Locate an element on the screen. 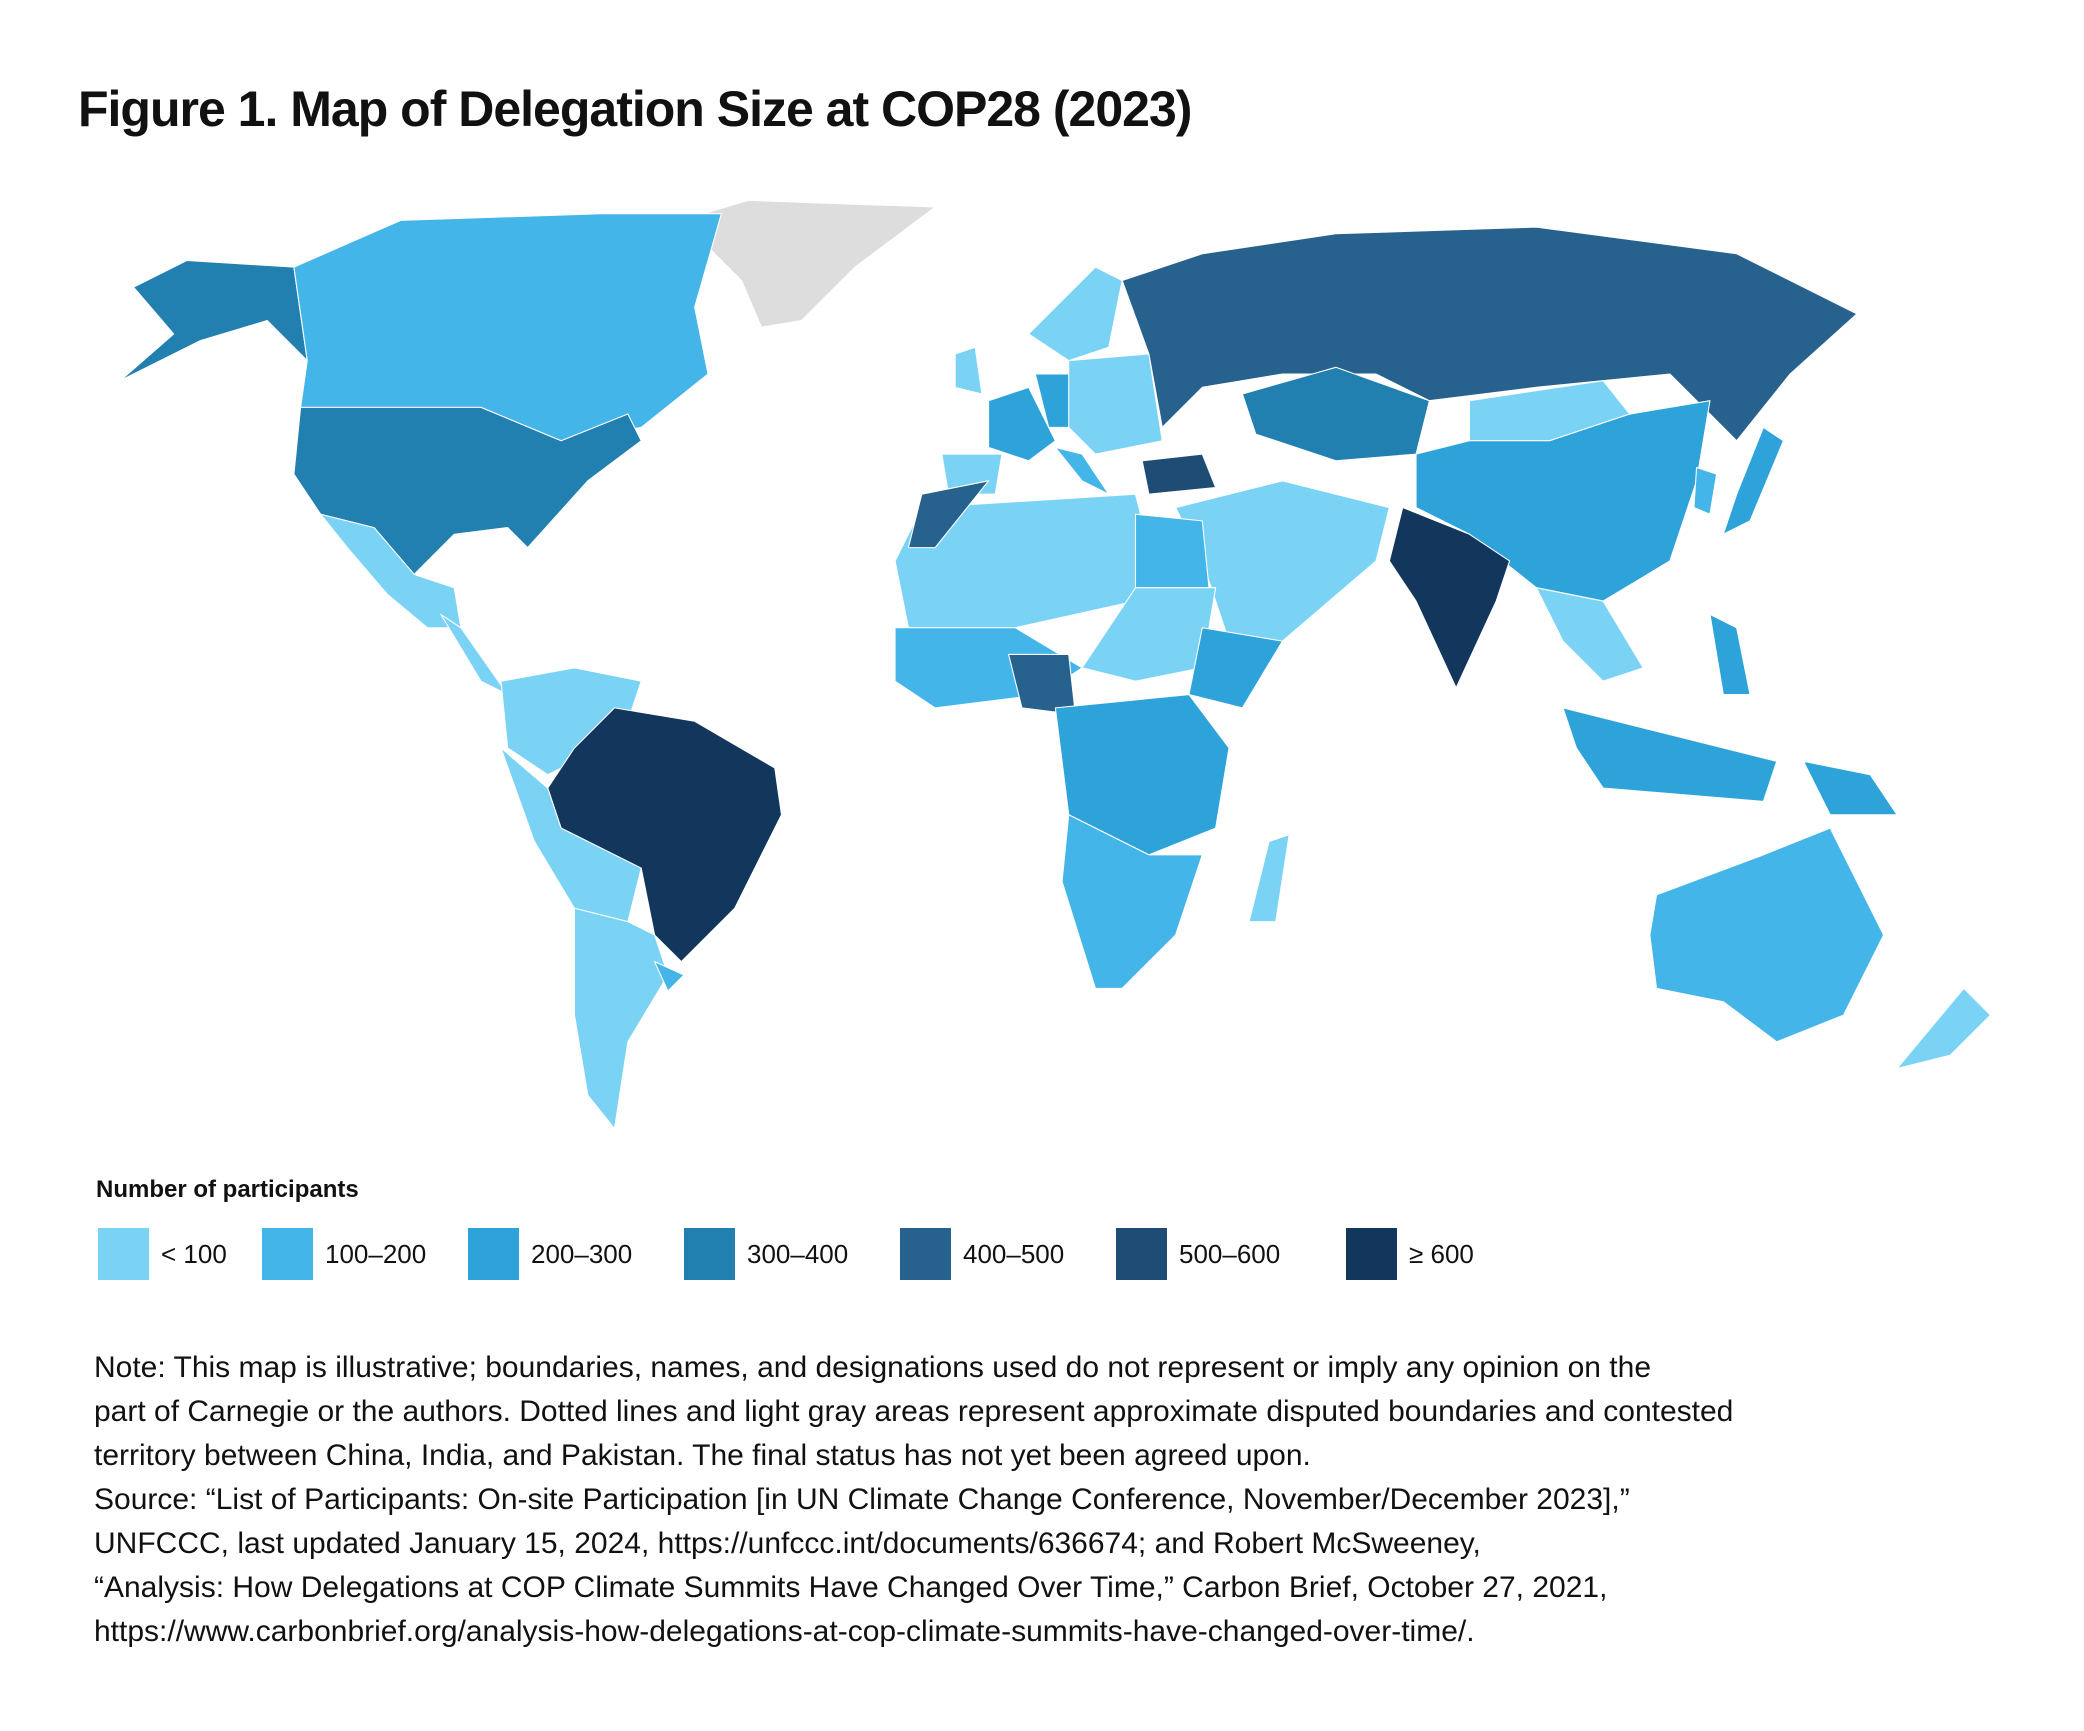 The height and width of the screenshot is (1731, 2084). region-indonesia is located at coordinates (1670, 754).